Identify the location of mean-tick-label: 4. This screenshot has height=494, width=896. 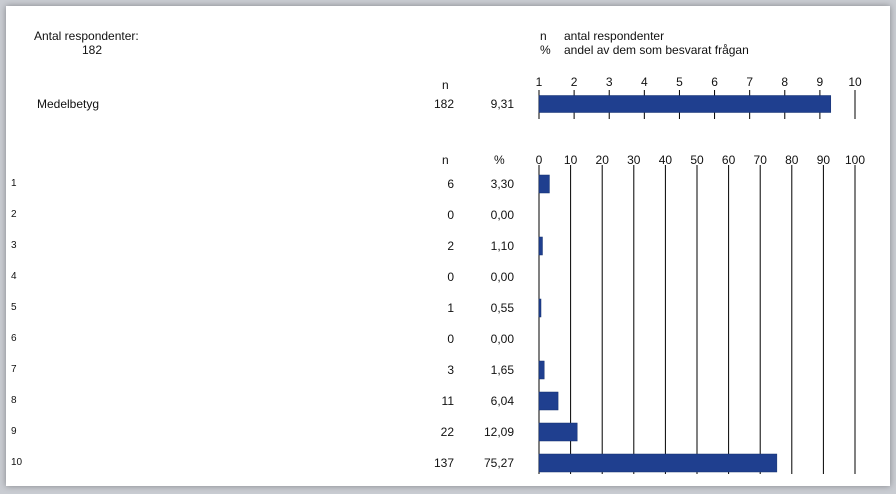
(644, 82).